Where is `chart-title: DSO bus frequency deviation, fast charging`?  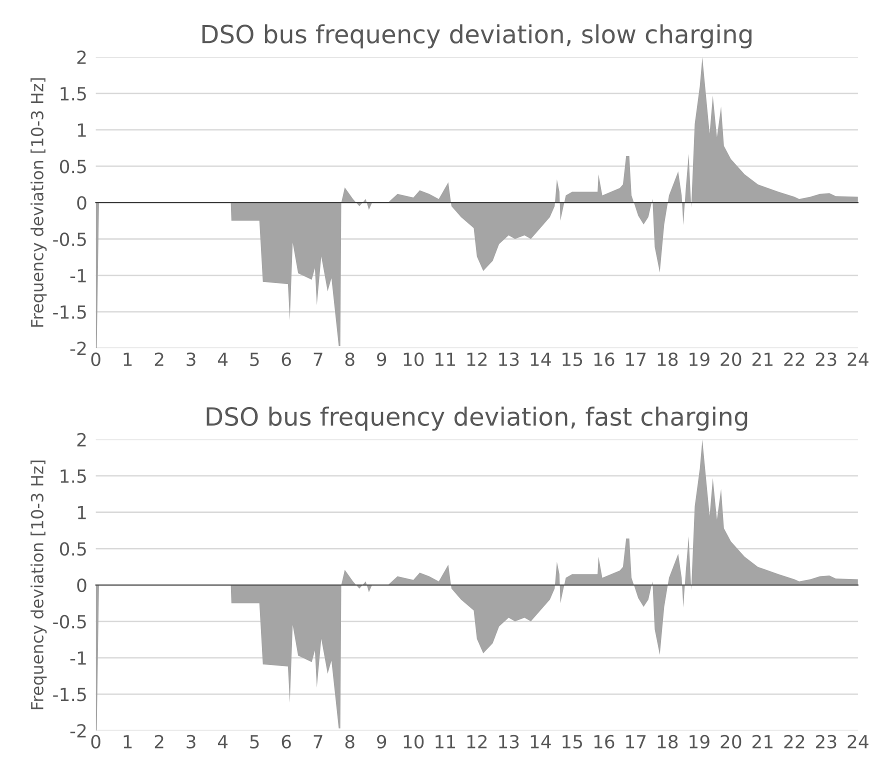
chart-title: DSO bus frequency deviation, fast charging is located at coordinates (477, 418).